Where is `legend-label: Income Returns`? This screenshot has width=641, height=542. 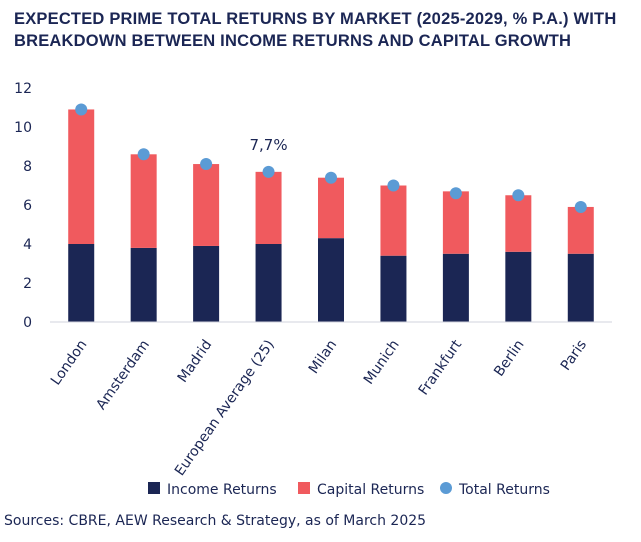
legend-label: Income Returns is located at coordinates (222, 490).